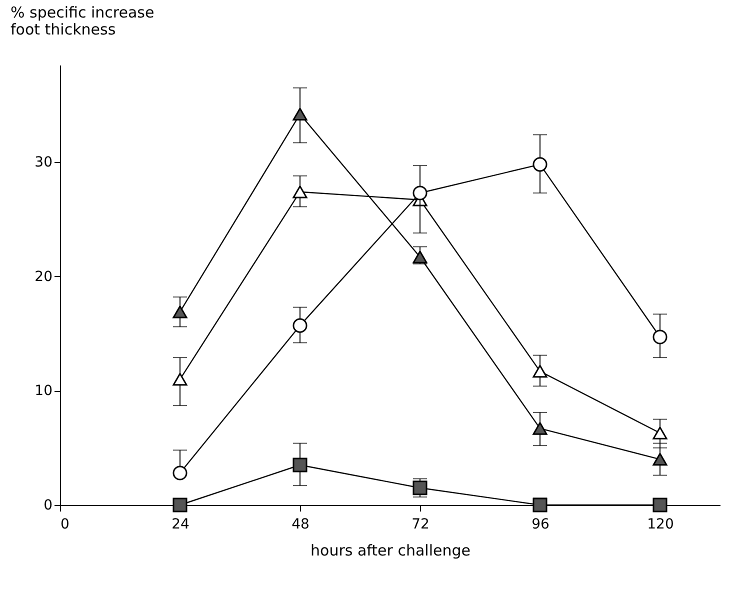 The width and height of the screenshot is (754, 609). Describe the element at coordinates (48, 506) in the screenshot. I see `y-tick-label: 0` at that location.